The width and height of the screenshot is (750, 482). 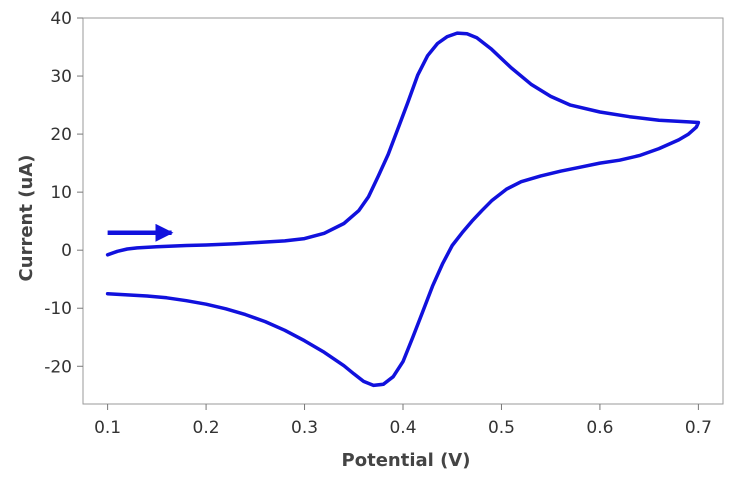 I want to click on y-tick-label: 40, so click(x=61, y=19).